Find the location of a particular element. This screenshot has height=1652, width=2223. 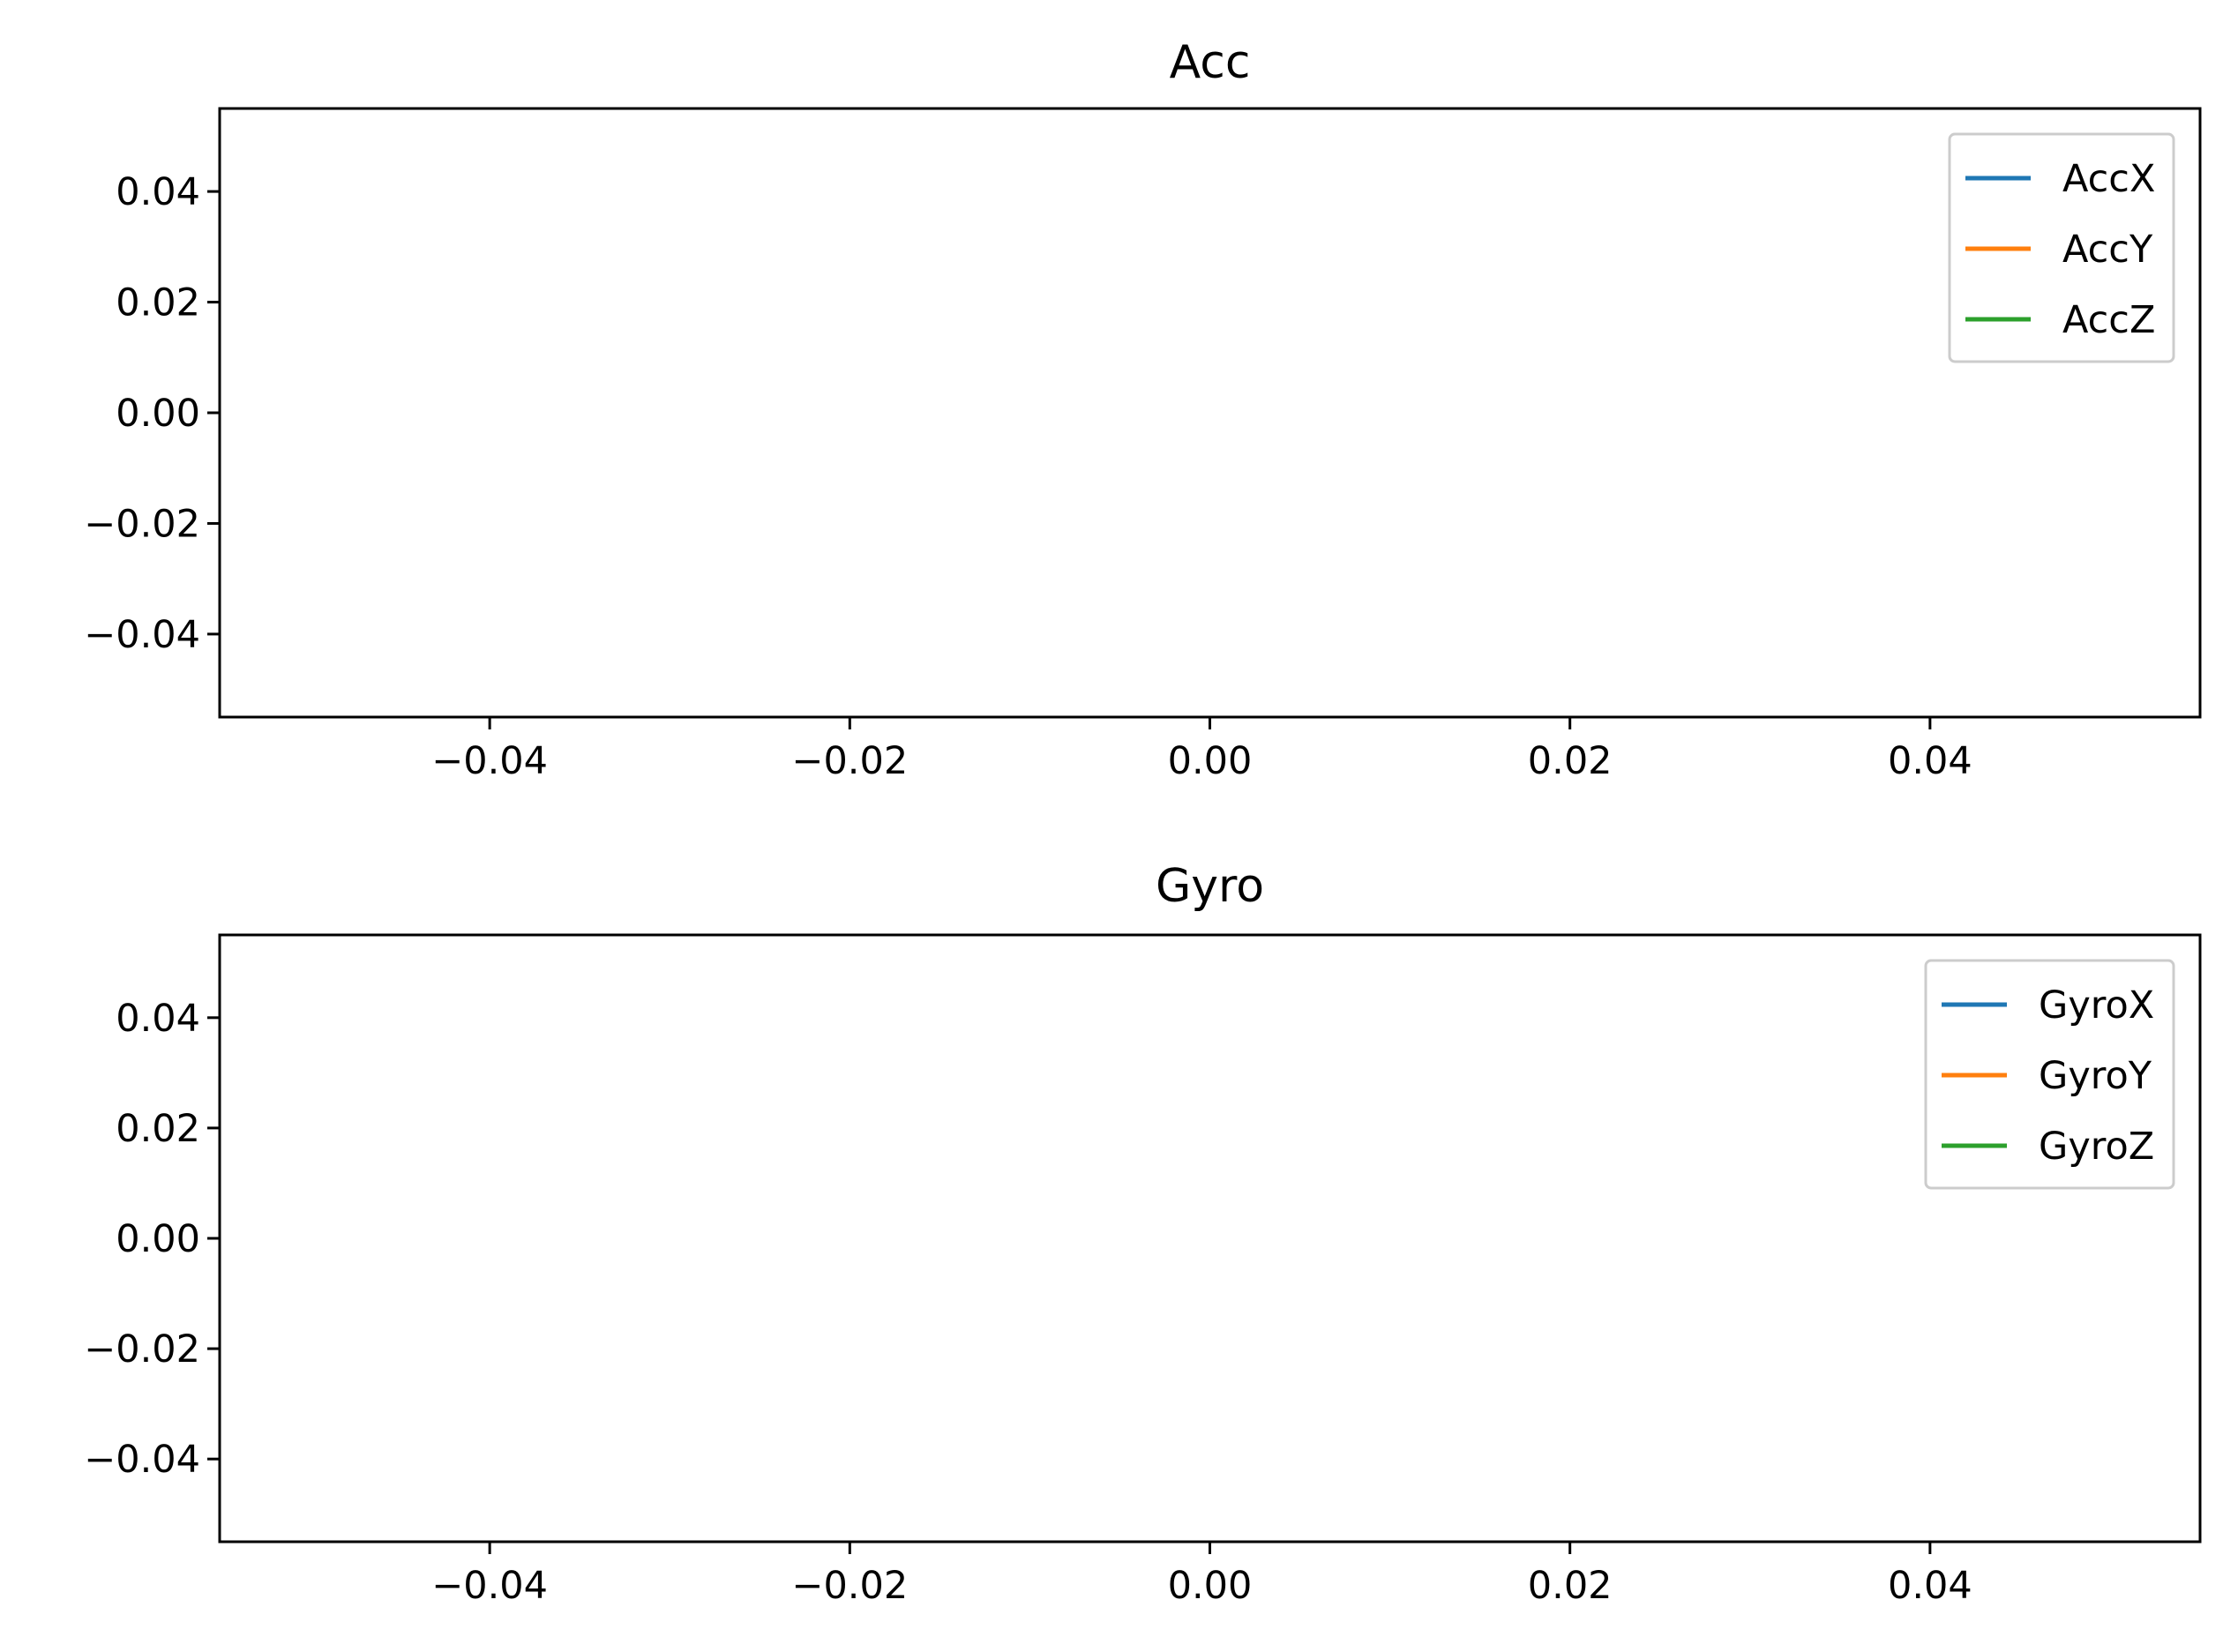

legend: GyroX GyroY GyroZ is located at coordinates (2049, 1074).